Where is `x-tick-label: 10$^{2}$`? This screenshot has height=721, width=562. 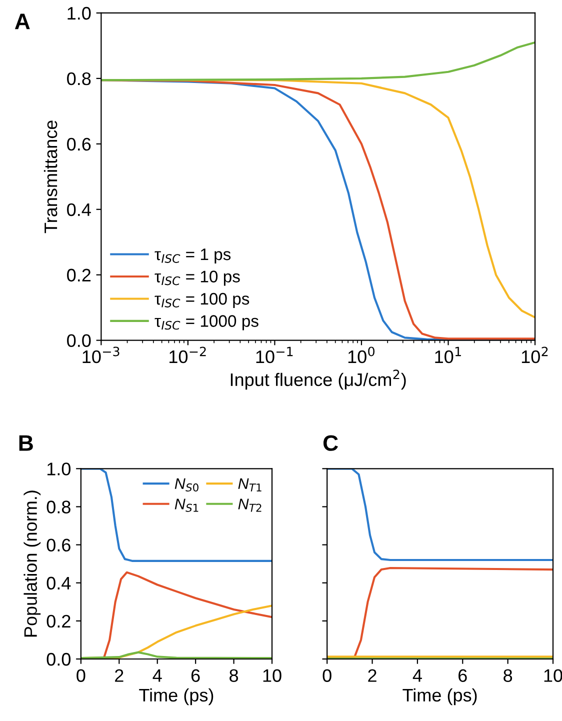 x-tick-label: 10$^{2}$ is located at coordinates (535, 355).